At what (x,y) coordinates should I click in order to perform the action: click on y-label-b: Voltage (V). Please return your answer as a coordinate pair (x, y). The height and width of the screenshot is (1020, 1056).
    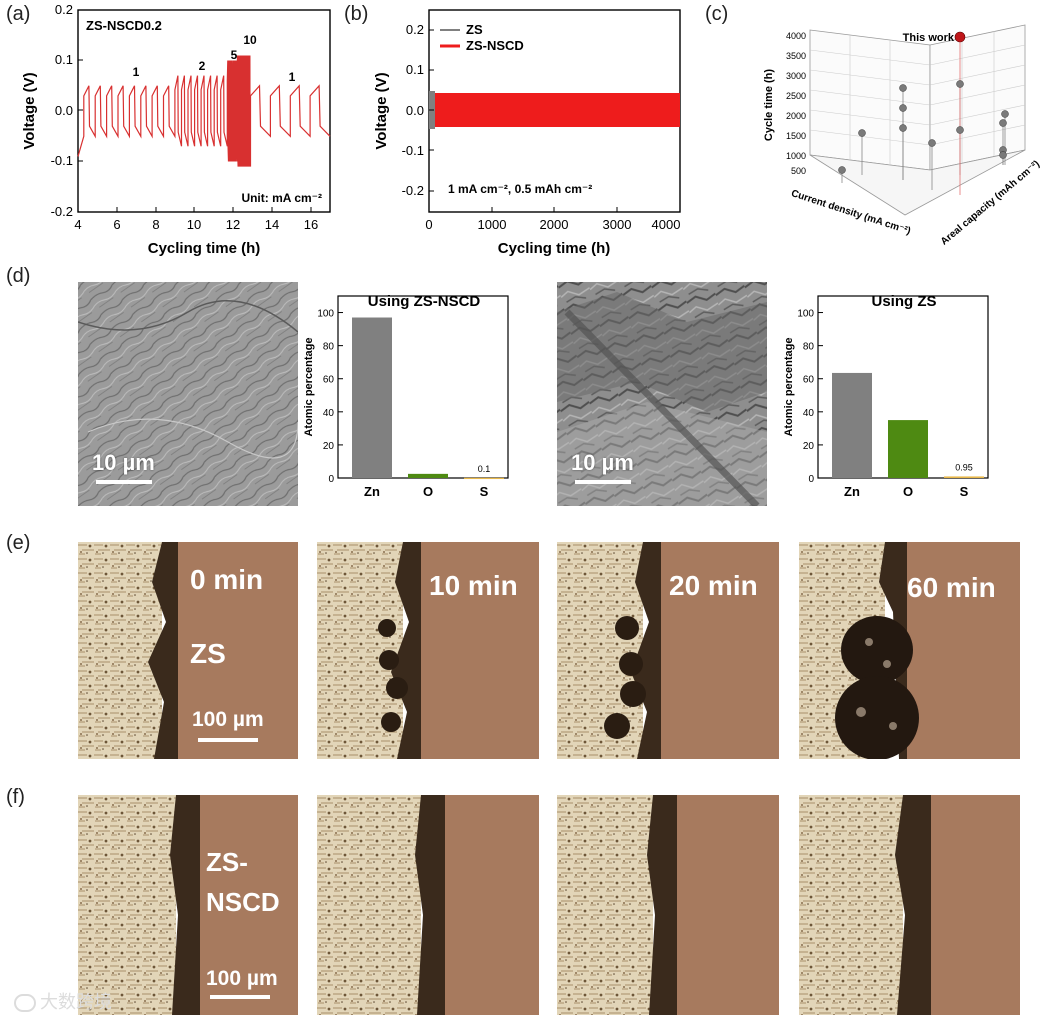
    Looking at the image, I should click on (381, 110).